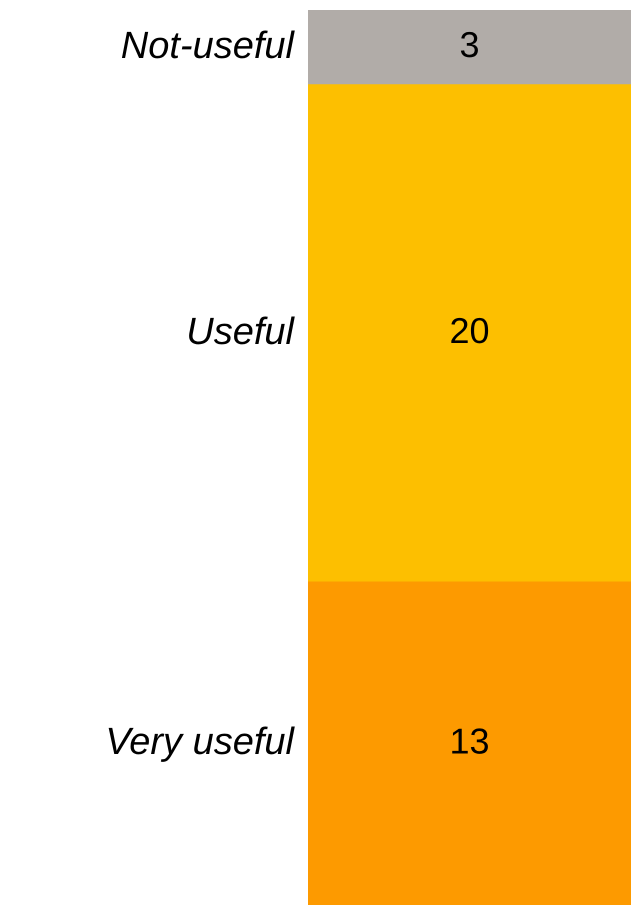 This screenshot has height=905, width=631. I want to click on data-label: 13, so click(469, 741).